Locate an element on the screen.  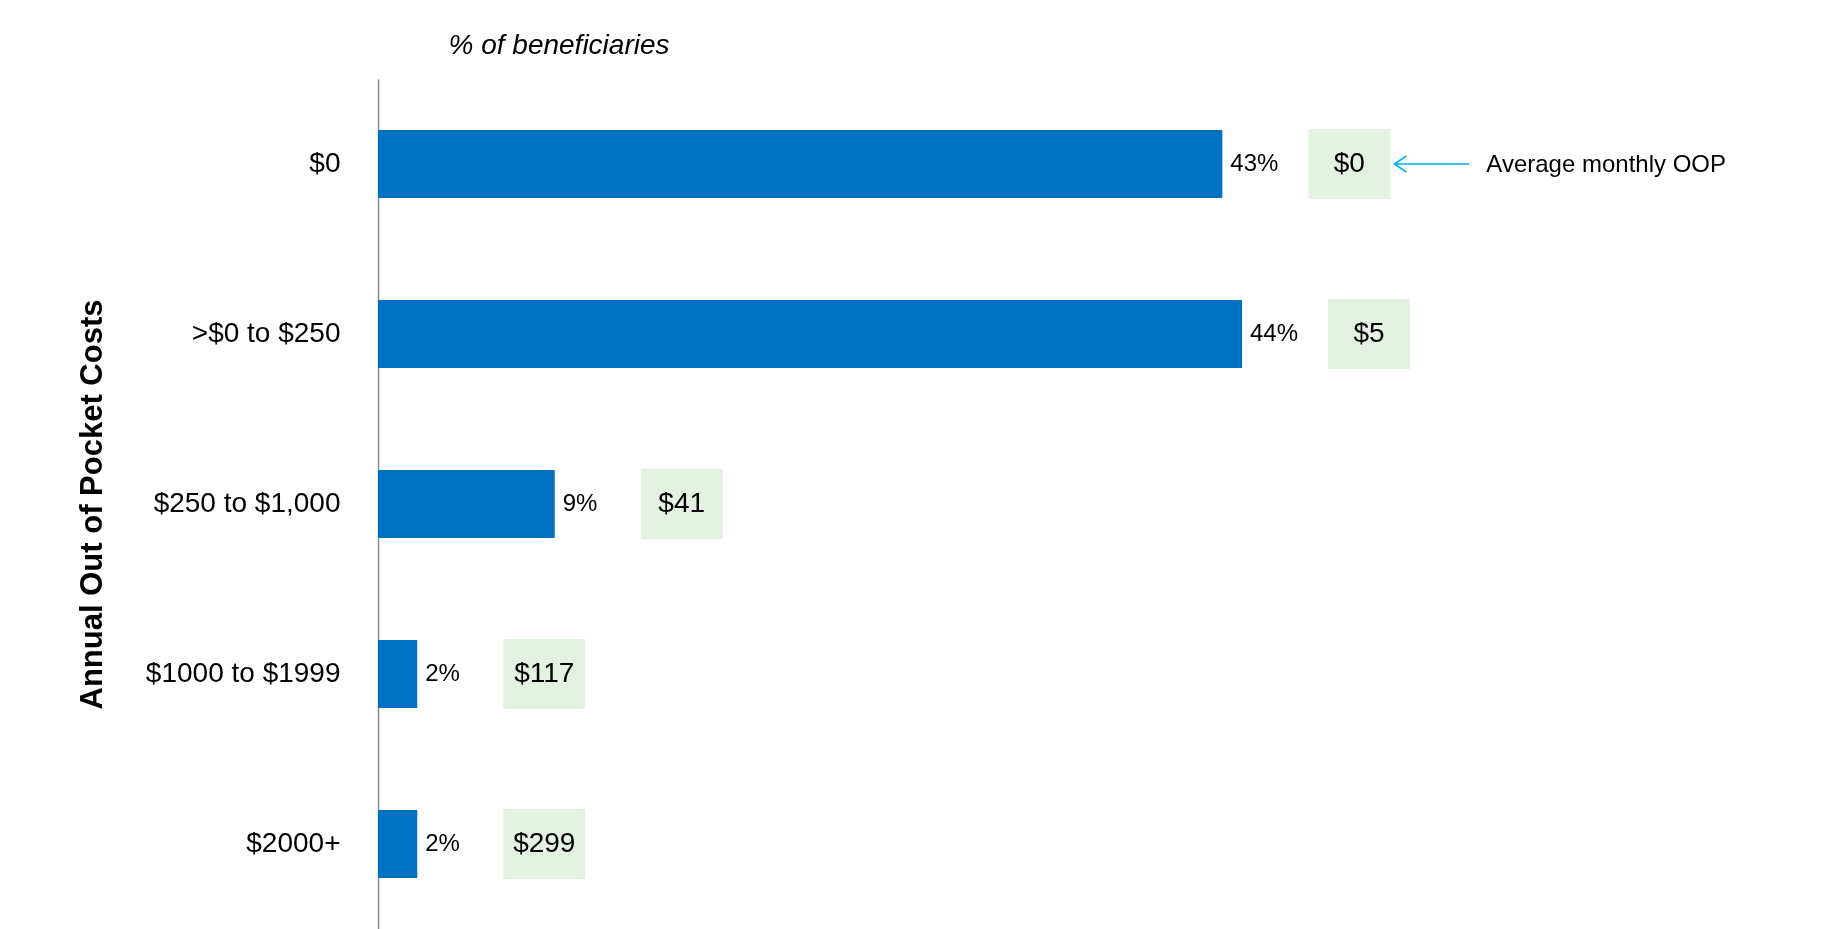
x-axis-title: % of beneficiaries is located at coordinates (559, 44).